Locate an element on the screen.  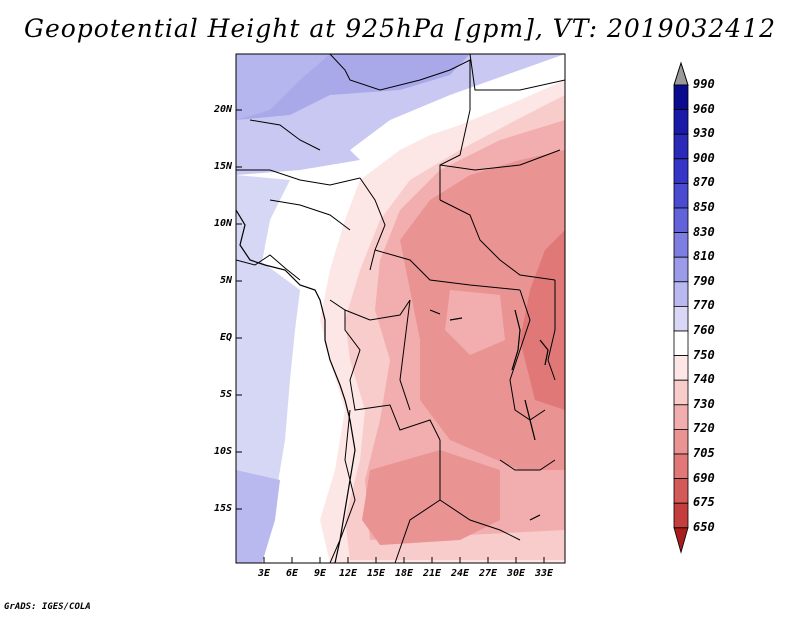
lighter-central-patch is located at coordinates (475, 322).